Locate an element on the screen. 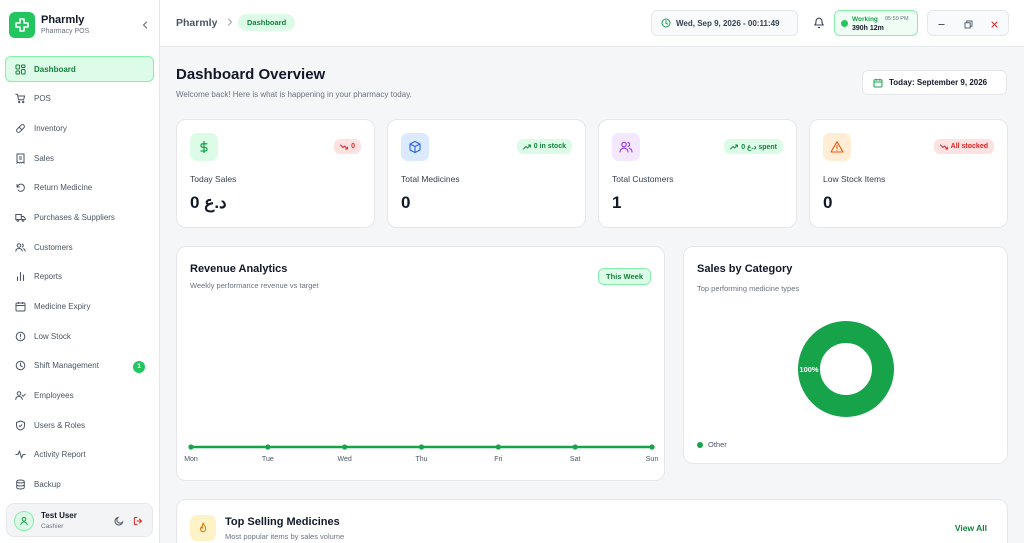 Image resolution: width=1024 pixels, height=543 pixels. maximize-button is located at coordinates (968, 24).